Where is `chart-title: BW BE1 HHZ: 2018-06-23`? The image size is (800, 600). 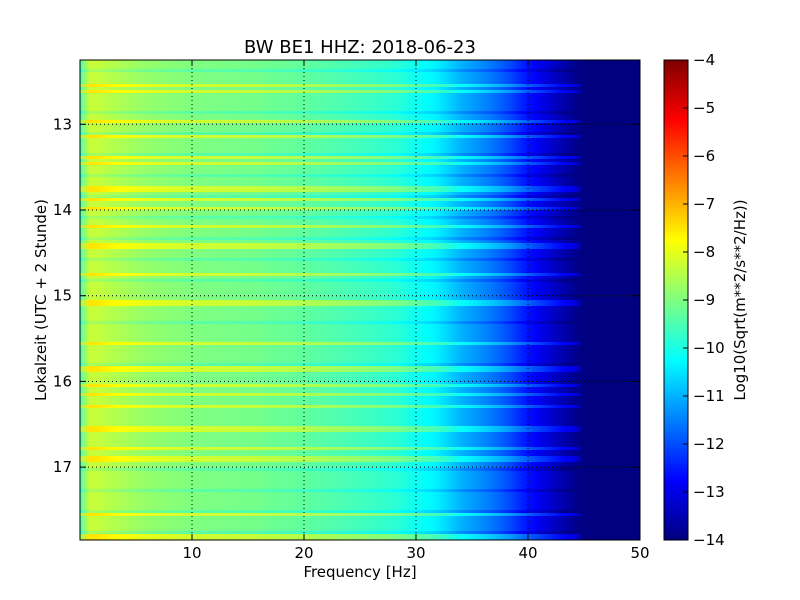
chart-title: BW BE1 HHZ: 2018-06-23 is located at coordinates (360, 47).